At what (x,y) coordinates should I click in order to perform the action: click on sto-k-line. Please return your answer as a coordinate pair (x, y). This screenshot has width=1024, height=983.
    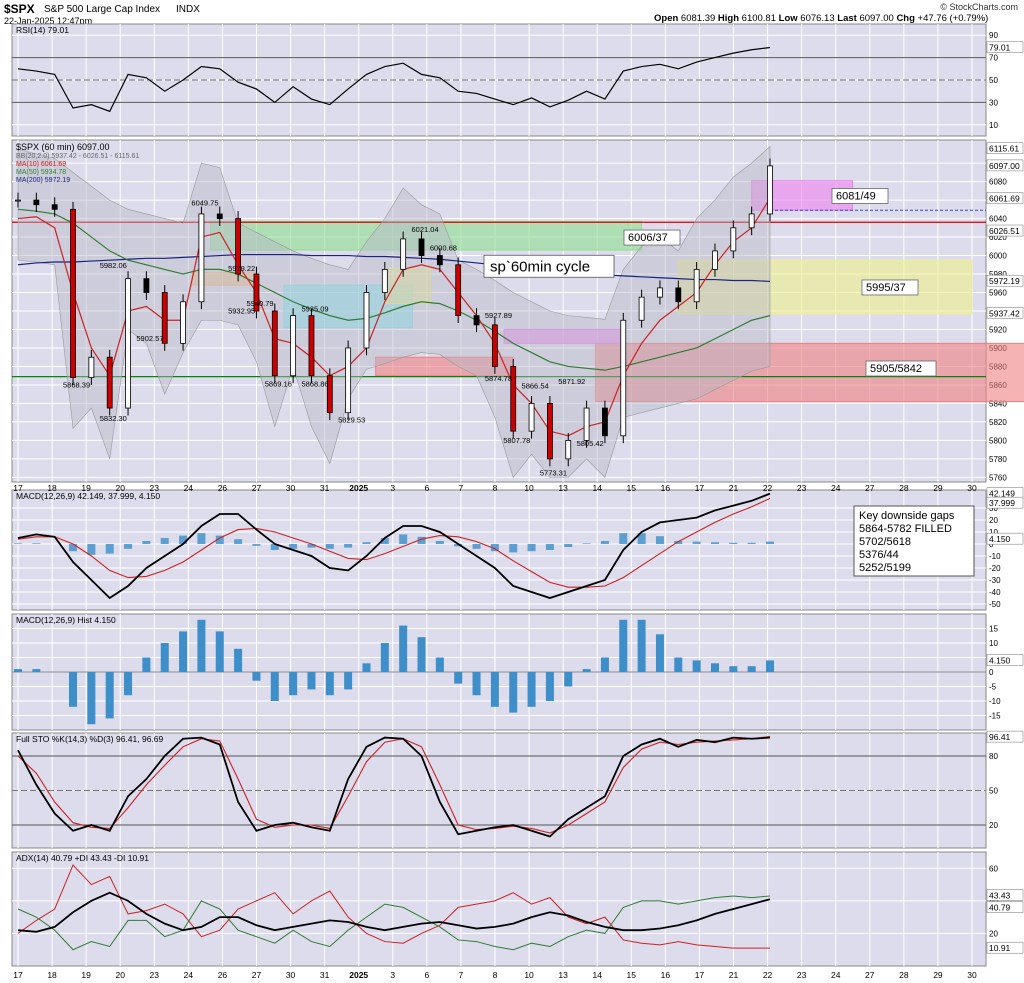
    Looking at the image, I should click on (394, 787).